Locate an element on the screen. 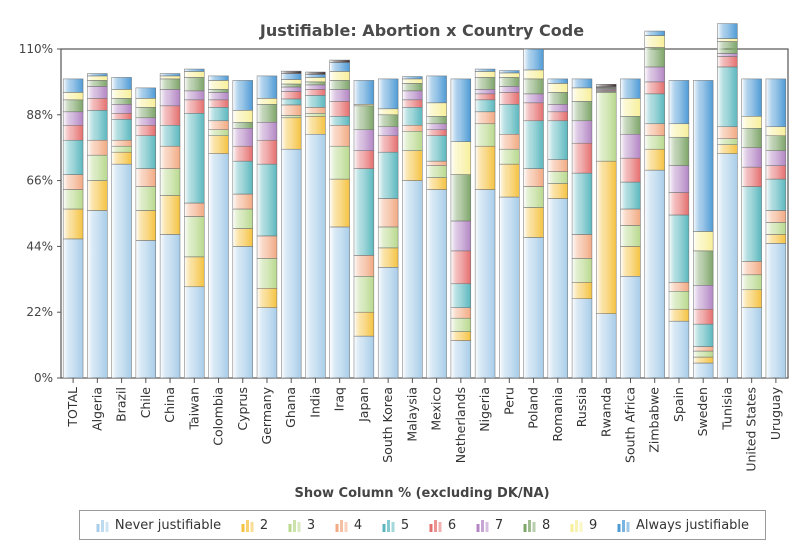  legend-item: 7 is located at coordinates (489, 525).